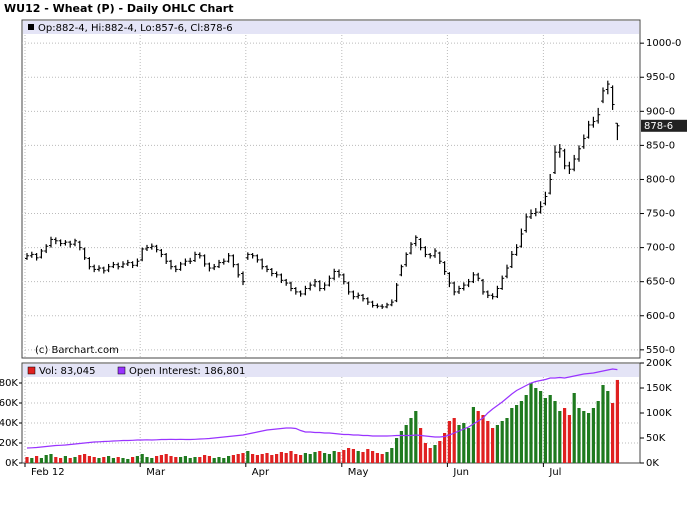  Describe the element at coordinates (9, 383) in the screenshot. I see `y-tick-label: 80K` at that location.